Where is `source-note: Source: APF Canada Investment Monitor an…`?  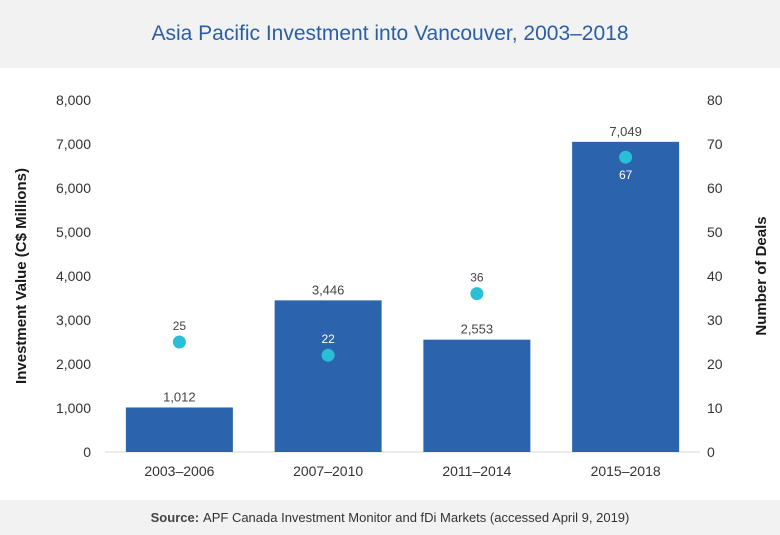
source-note: Source: APF Canada Investment Monitor an… is located at coordinates (390, 517).